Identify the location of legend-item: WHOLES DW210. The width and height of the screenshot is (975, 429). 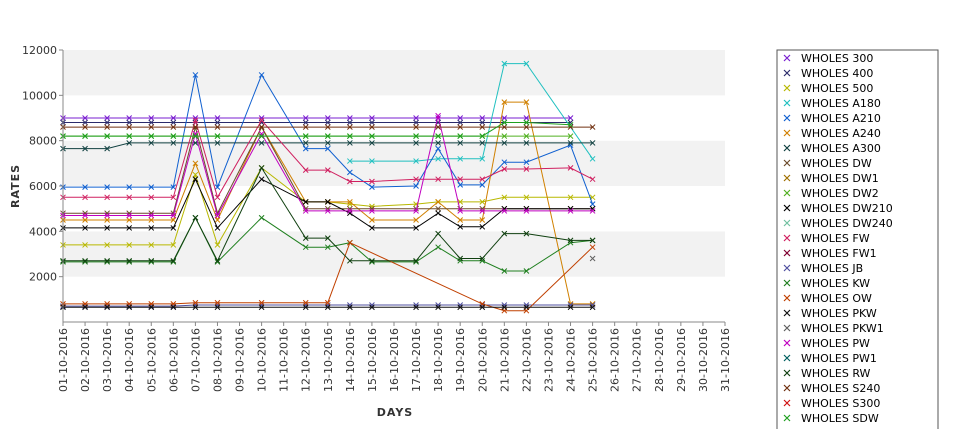
(838, 208).